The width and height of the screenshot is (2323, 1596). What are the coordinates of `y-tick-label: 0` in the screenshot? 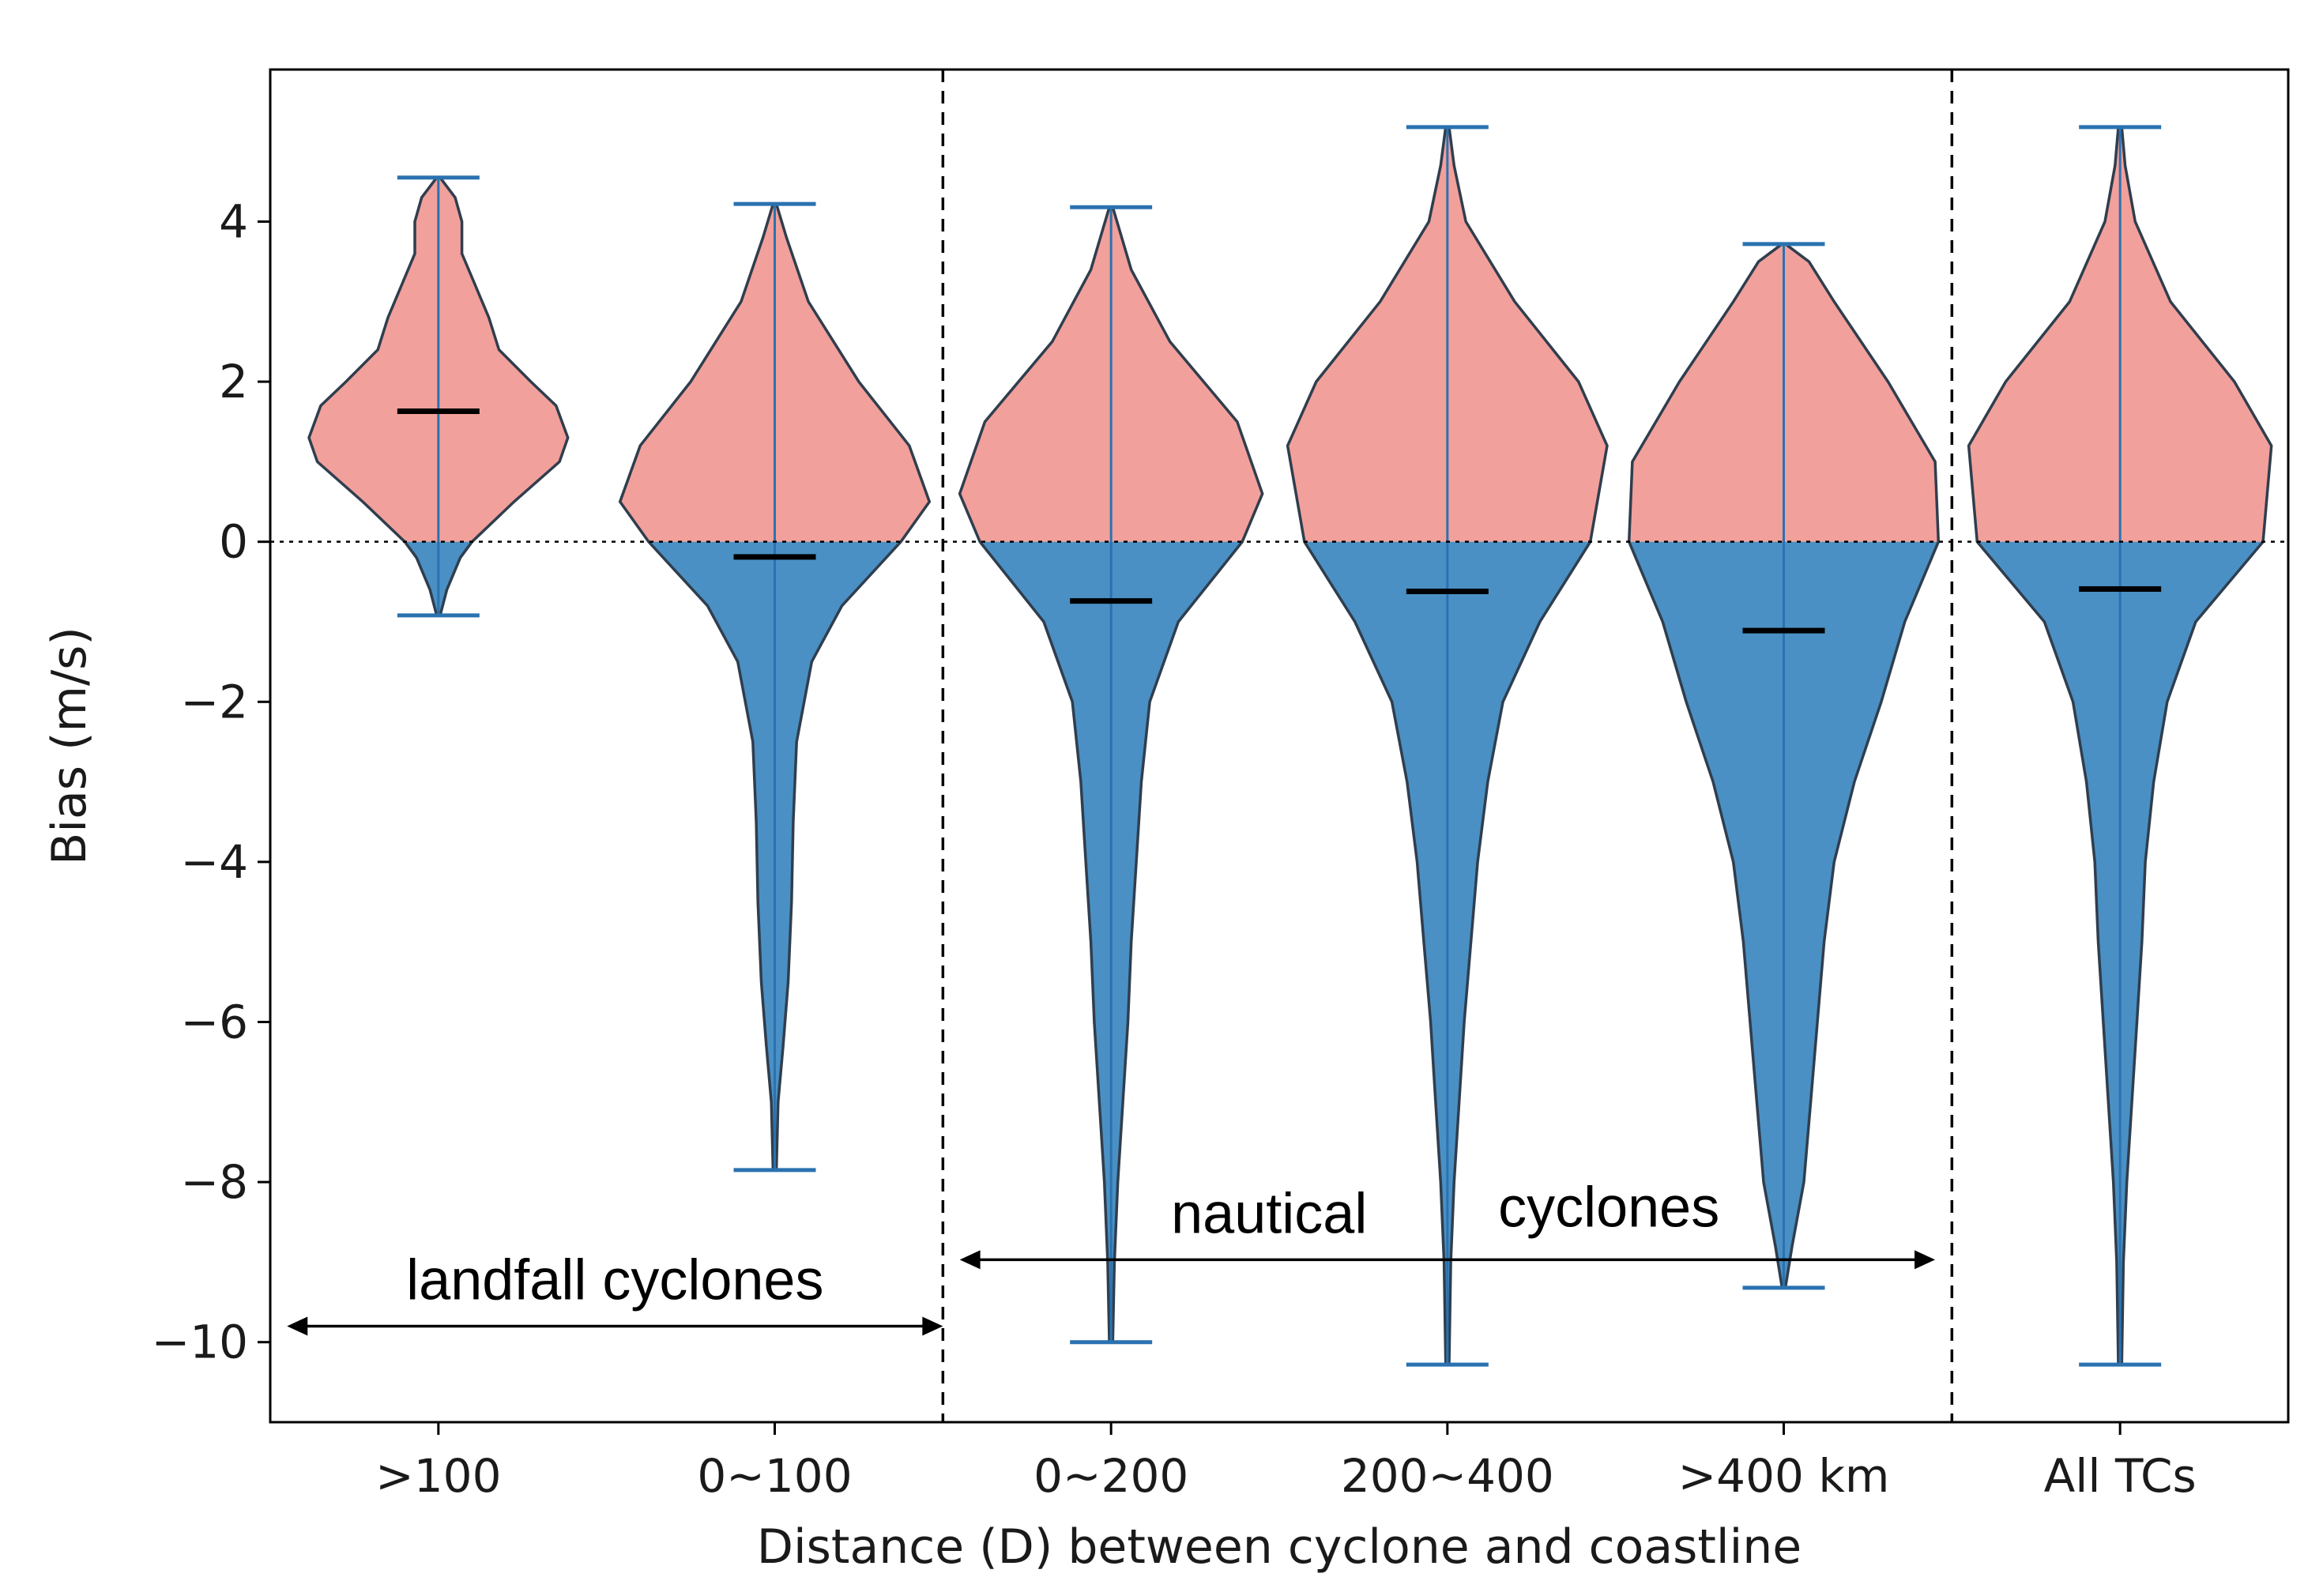 It's located at (233, 542).